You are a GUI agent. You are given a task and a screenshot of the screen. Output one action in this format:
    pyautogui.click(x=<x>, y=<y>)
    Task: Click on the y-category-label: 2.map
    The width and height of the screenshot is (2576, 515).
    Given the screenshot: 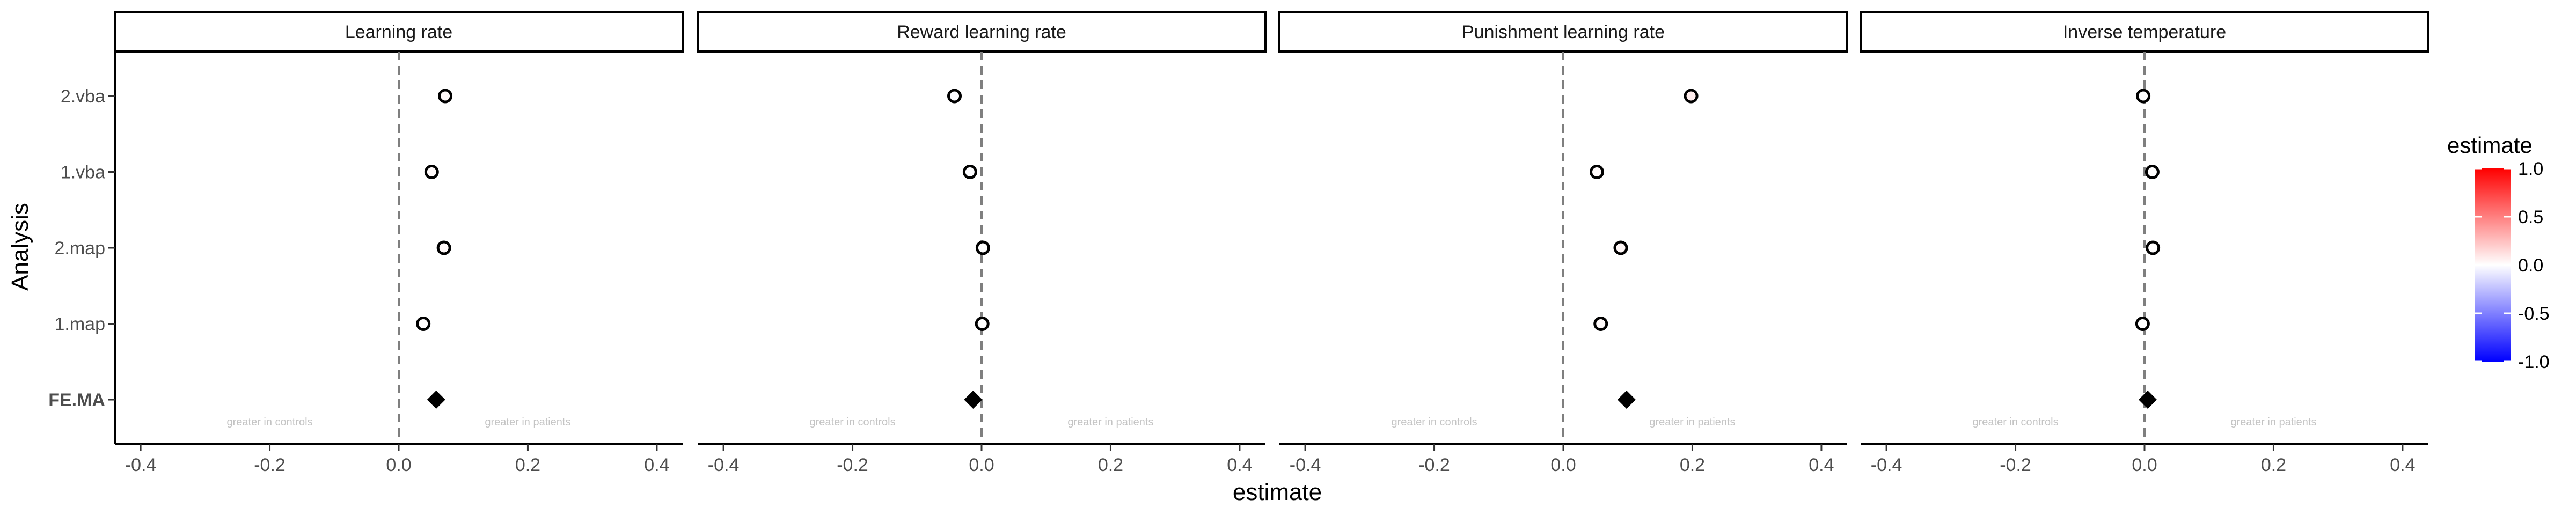 What is the action you would take?
    pyautogui.click(x=80, y=249)
    